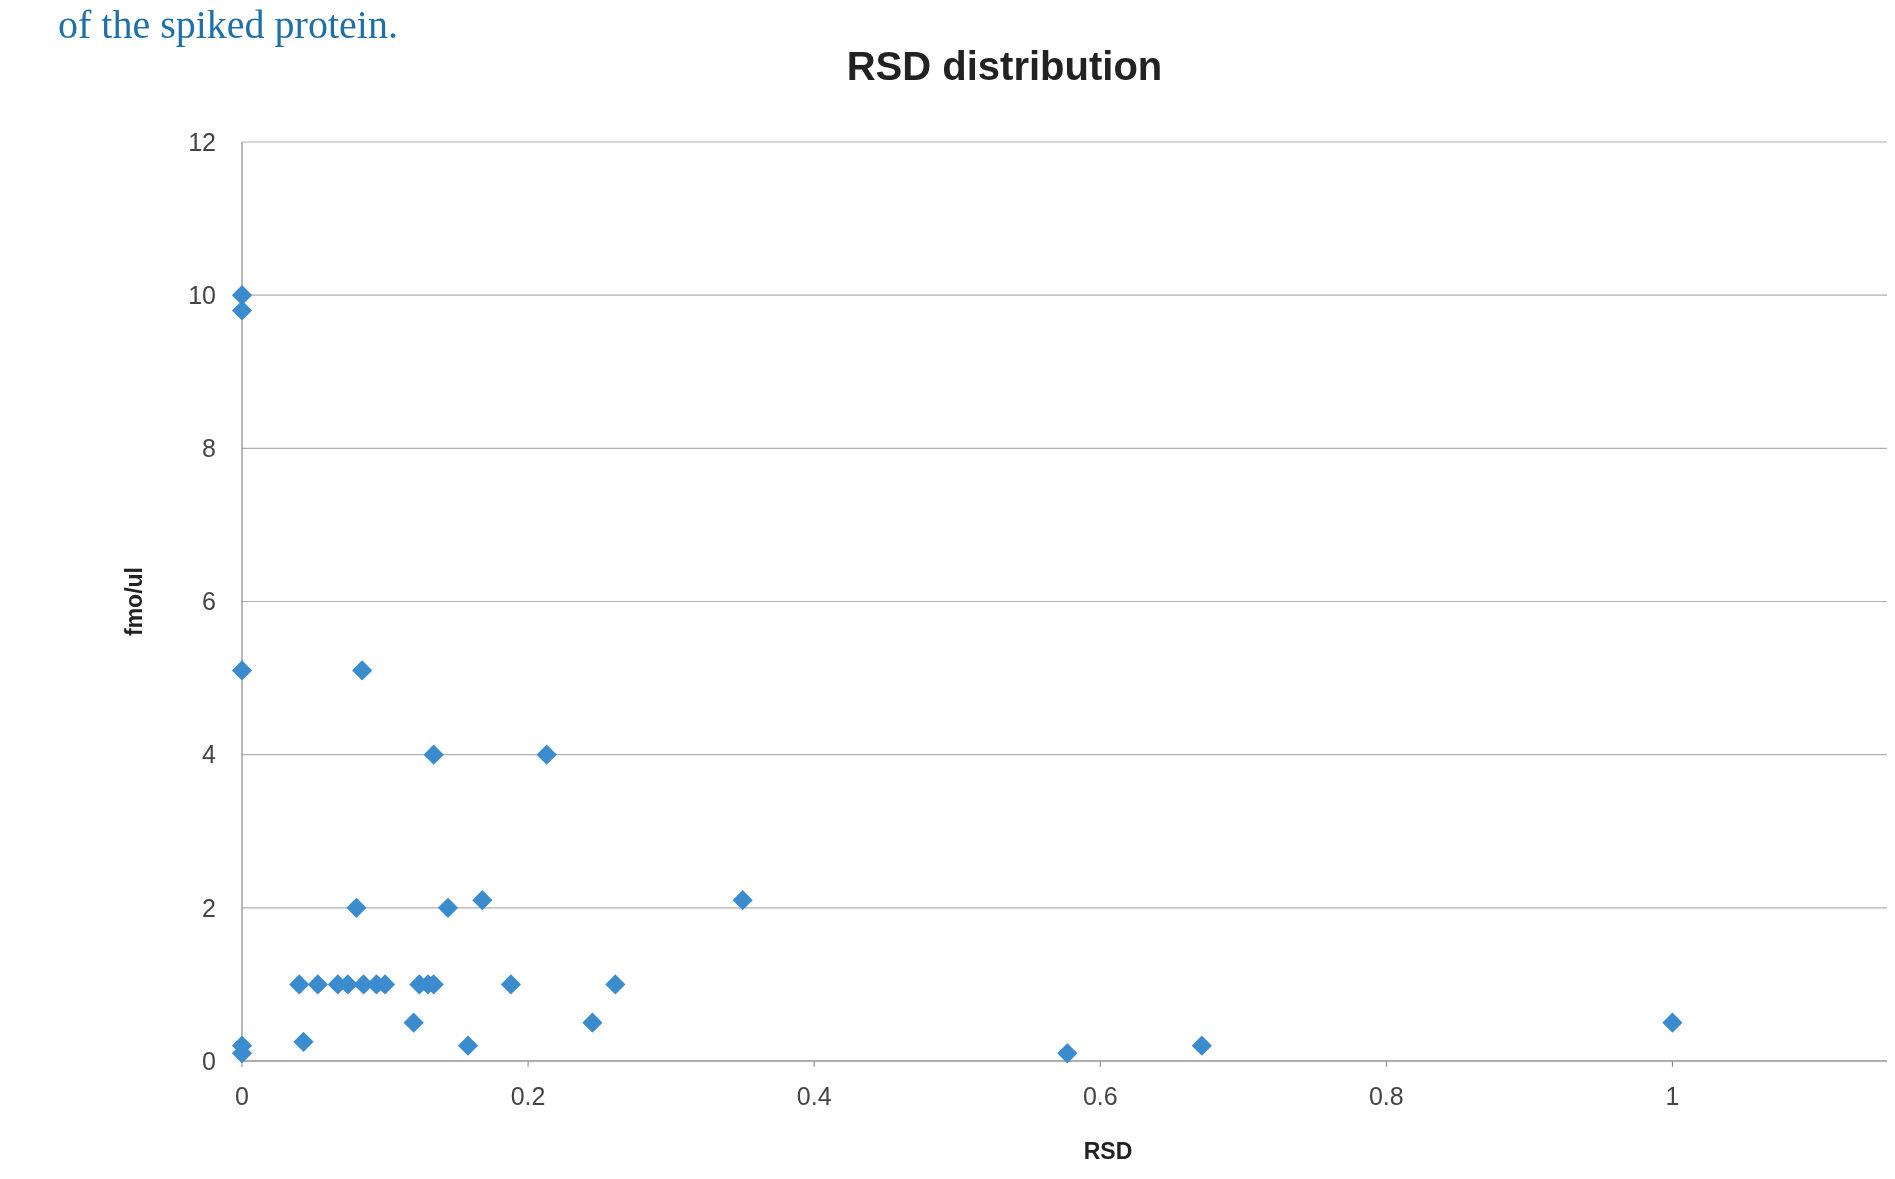 Image resolution: width=1895 pixels, height=1179 pixels. Describe the element at coordinates (209, 448) in the screenshot. I see `y-tick-label: 8` at that location.